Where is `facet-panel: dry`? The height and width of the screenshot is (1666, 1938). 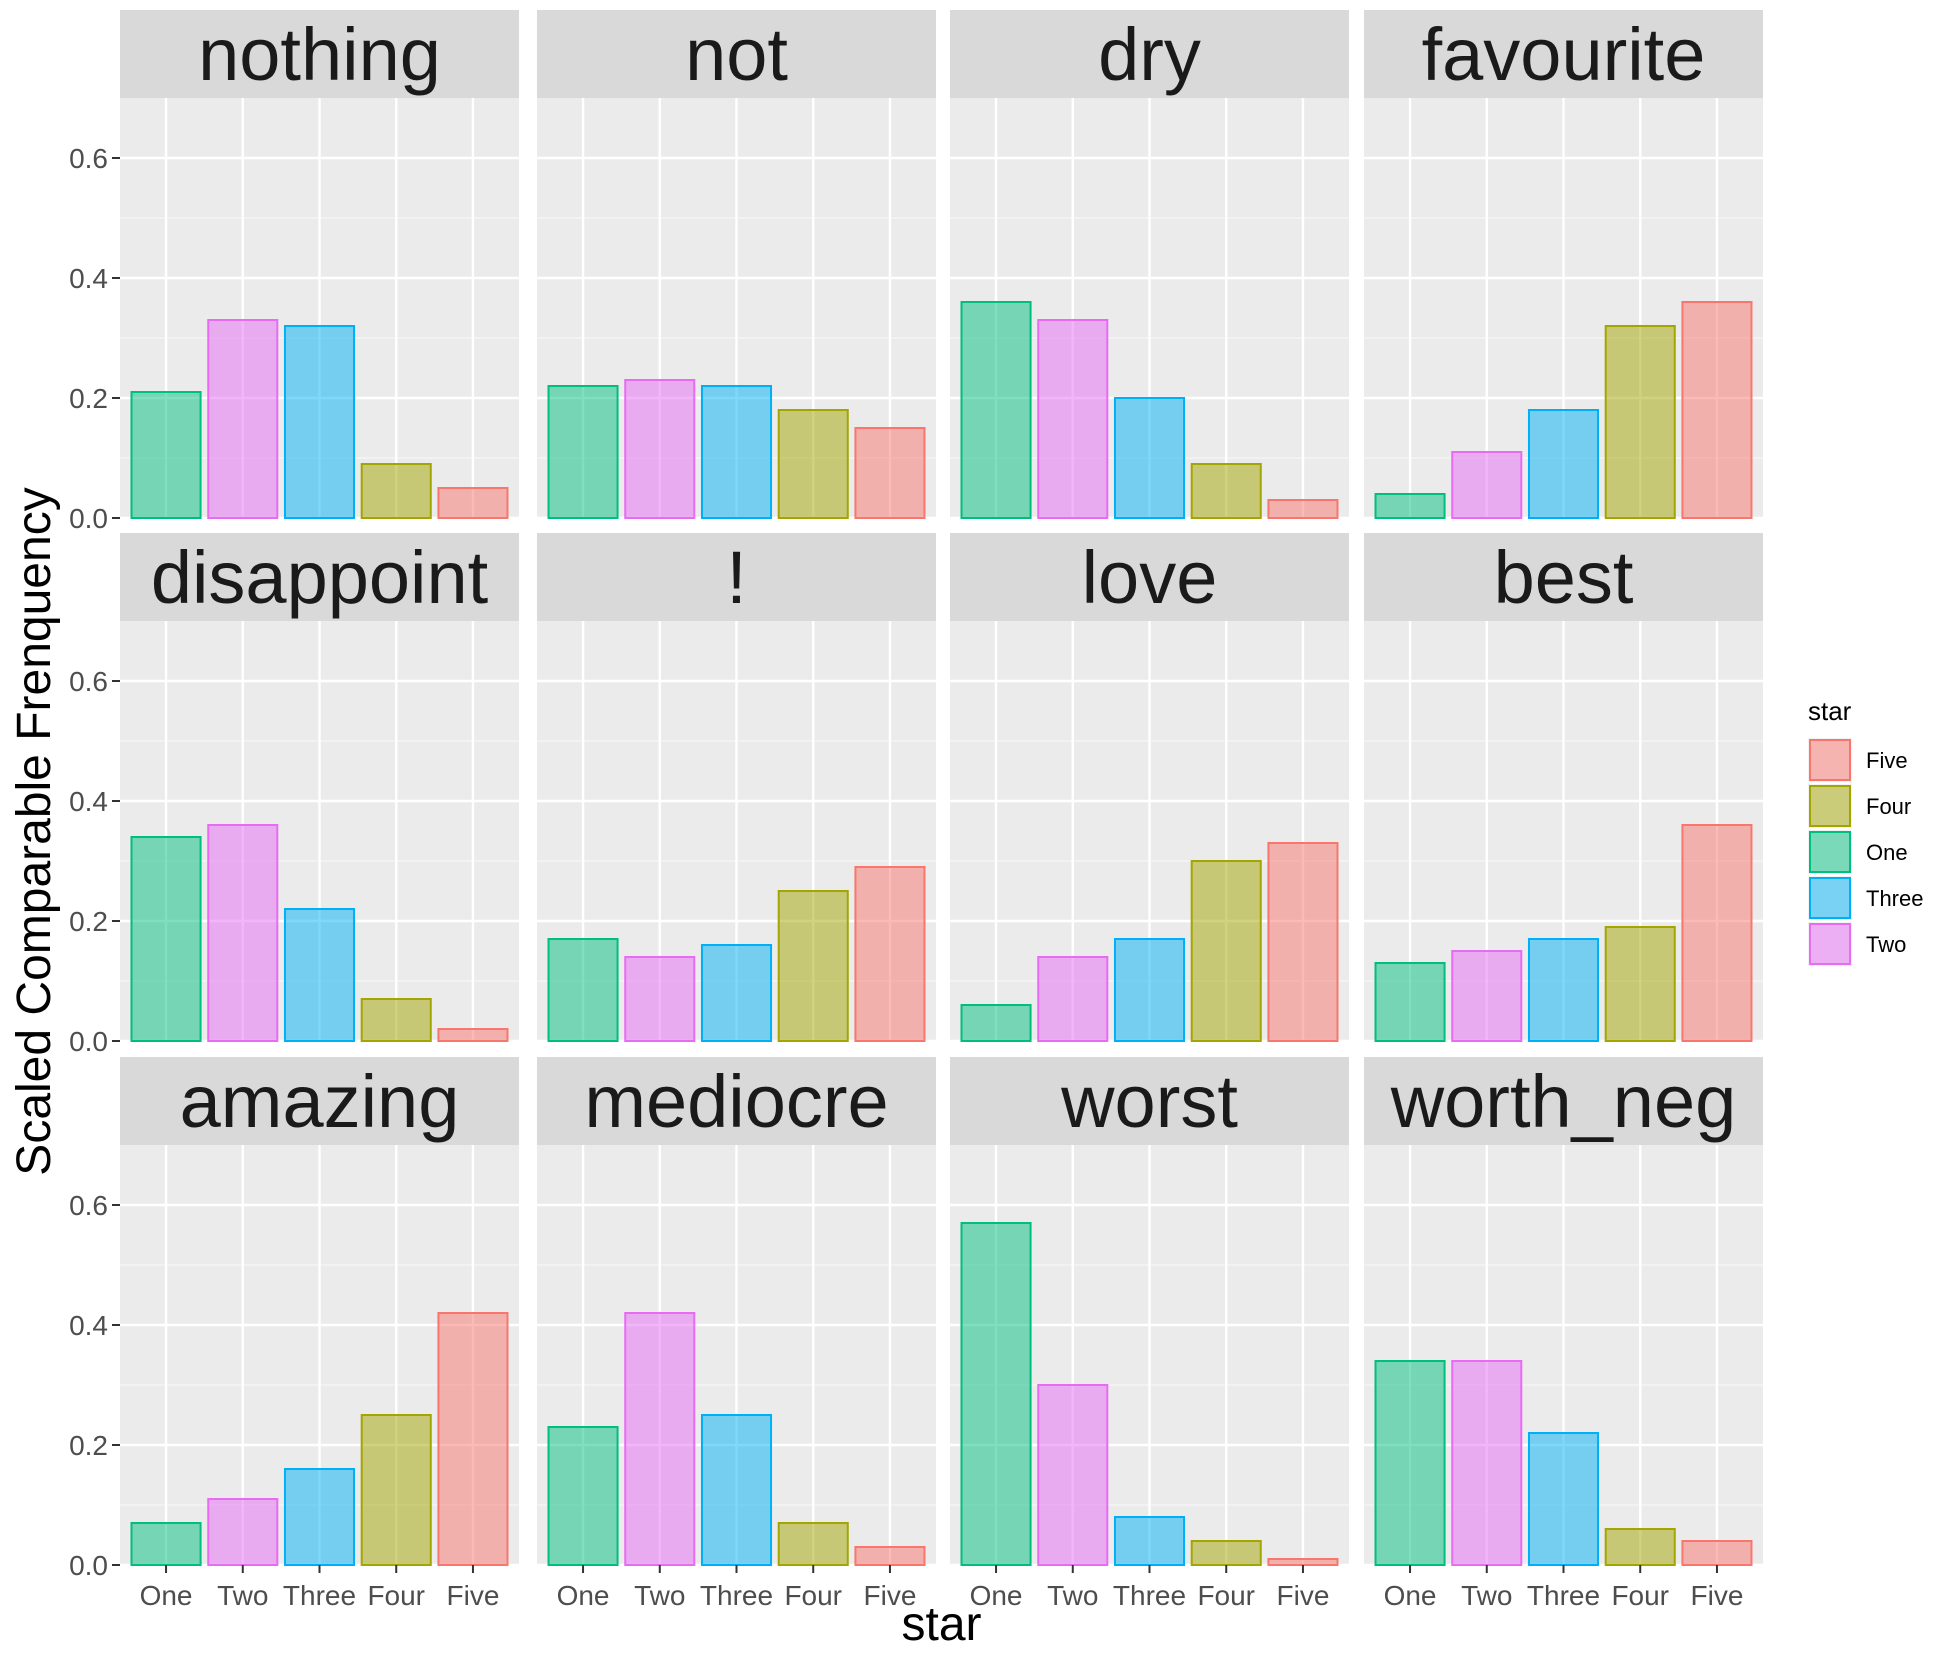
facet-panel: dry is located at coordinates (1149, 265).